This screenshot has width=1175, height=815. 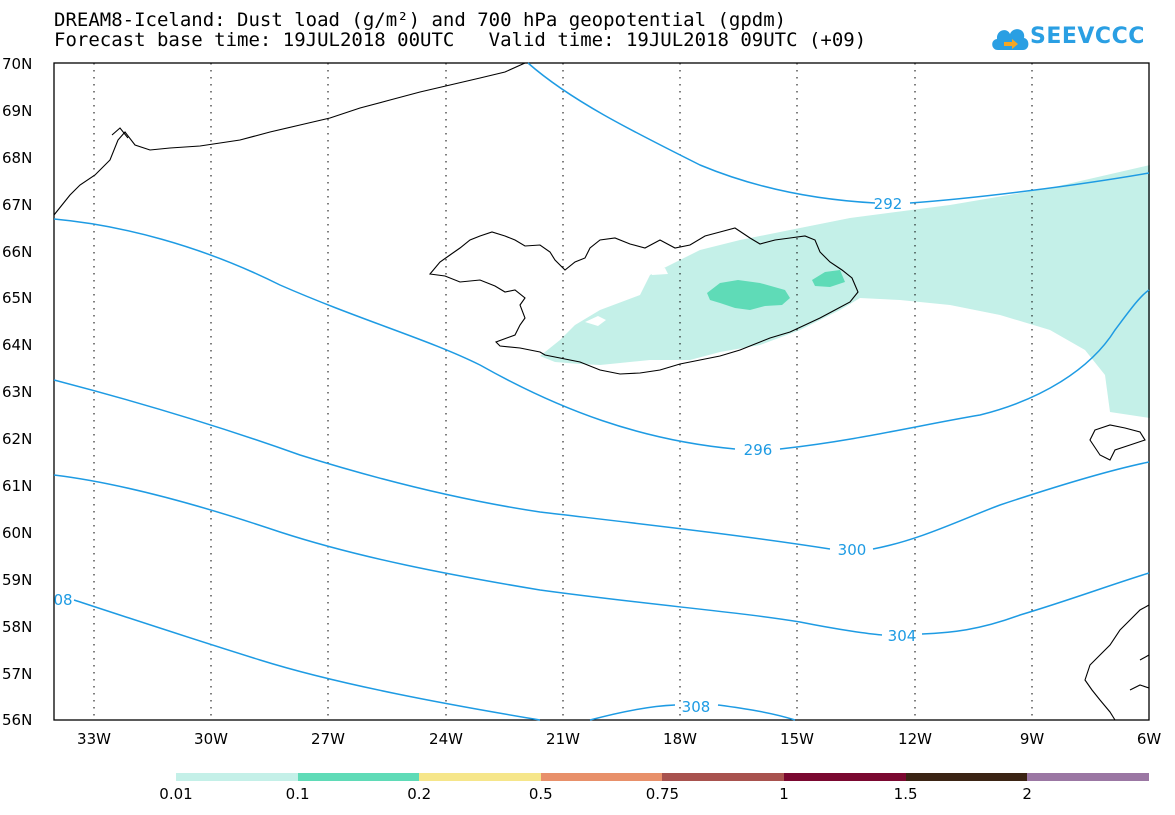 I want to click on contour-label-300: 300, so click(x=852, y=550).